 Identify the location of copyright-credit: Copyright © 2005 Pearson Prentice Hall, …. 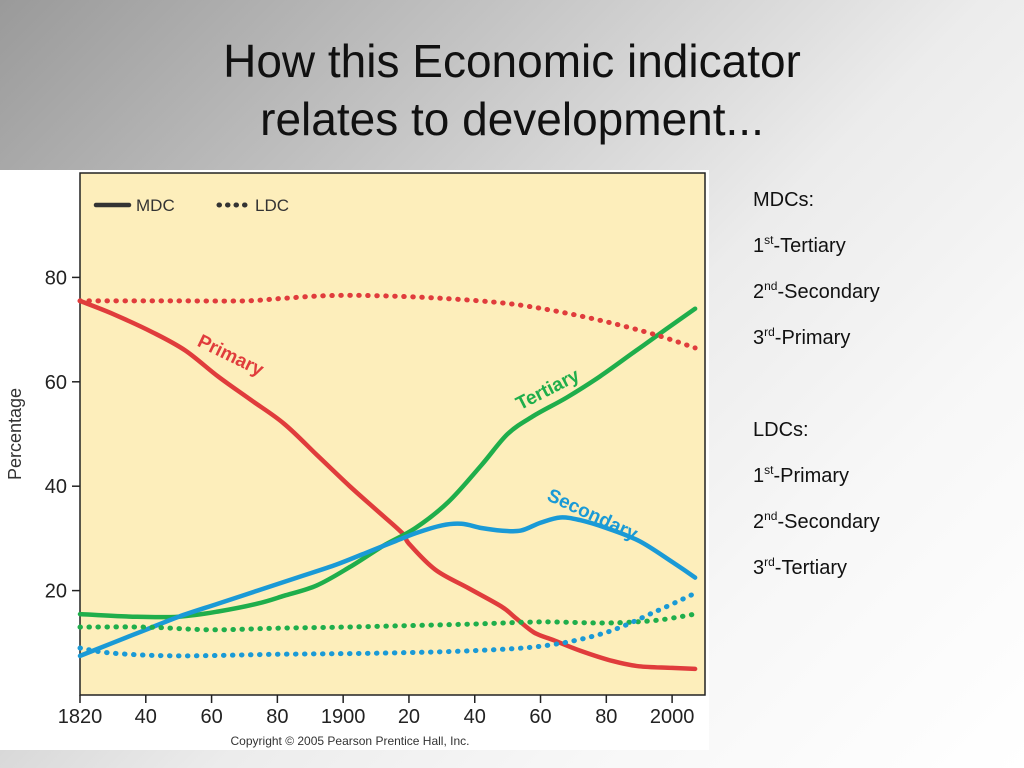
(350, 741).